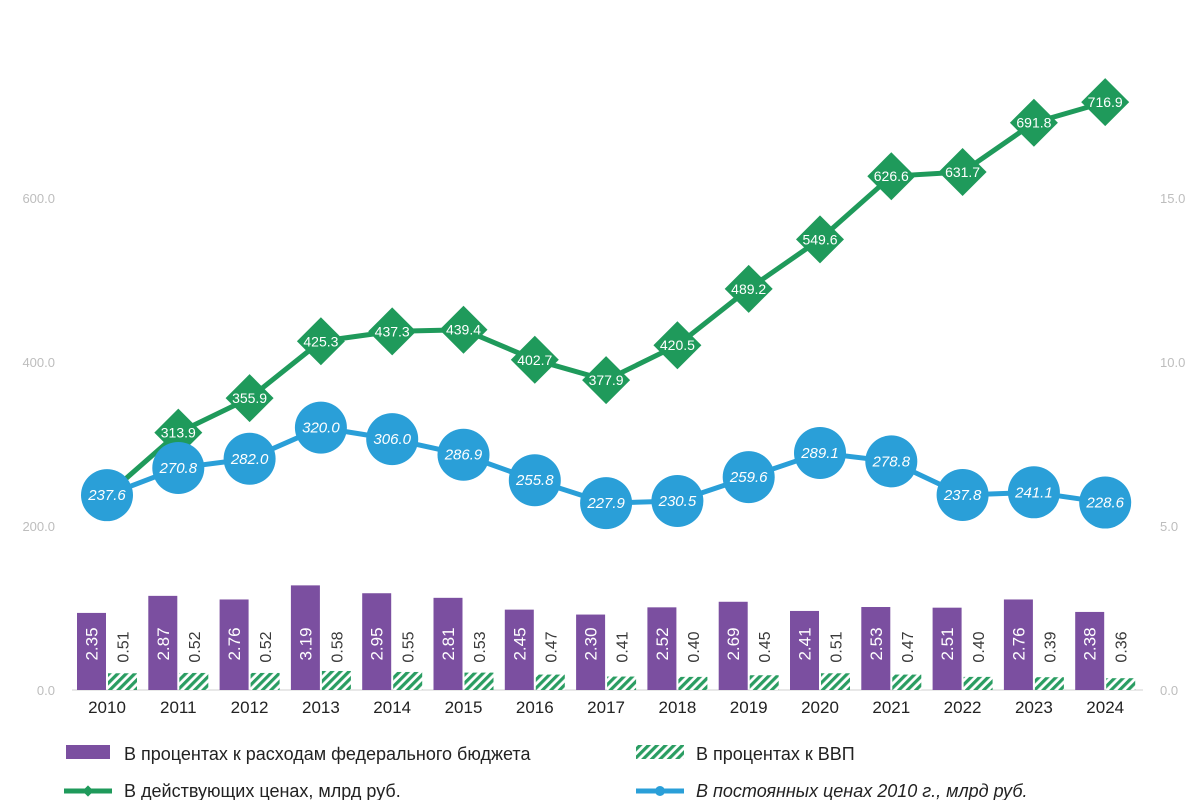  Describe the element at coordinates (464, 707) in the screenshot. I see `x-tick-label: 2015` at that location.